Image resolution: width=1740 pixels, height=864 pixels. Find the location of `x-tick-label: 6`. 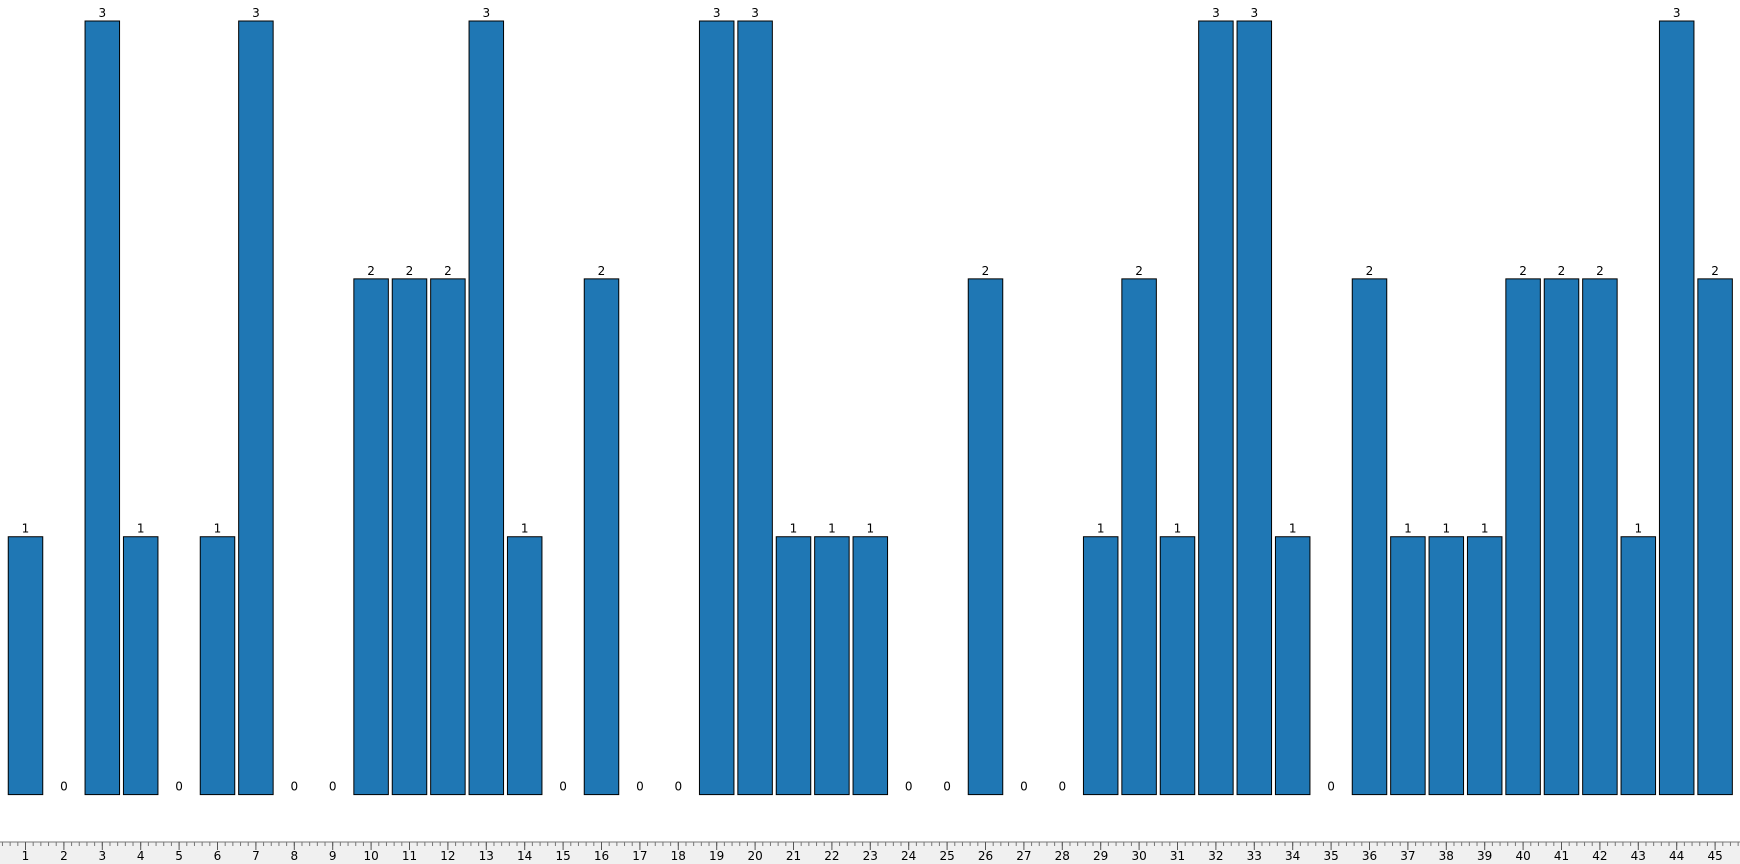

x-tick-label: 6 is located at coordinates (218, 856).